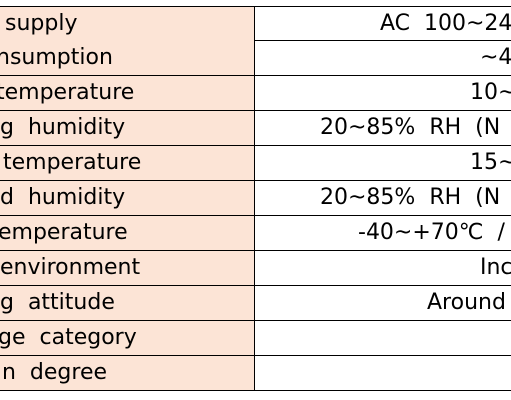  I want to click on label-text: n degree, so click(55, 372).